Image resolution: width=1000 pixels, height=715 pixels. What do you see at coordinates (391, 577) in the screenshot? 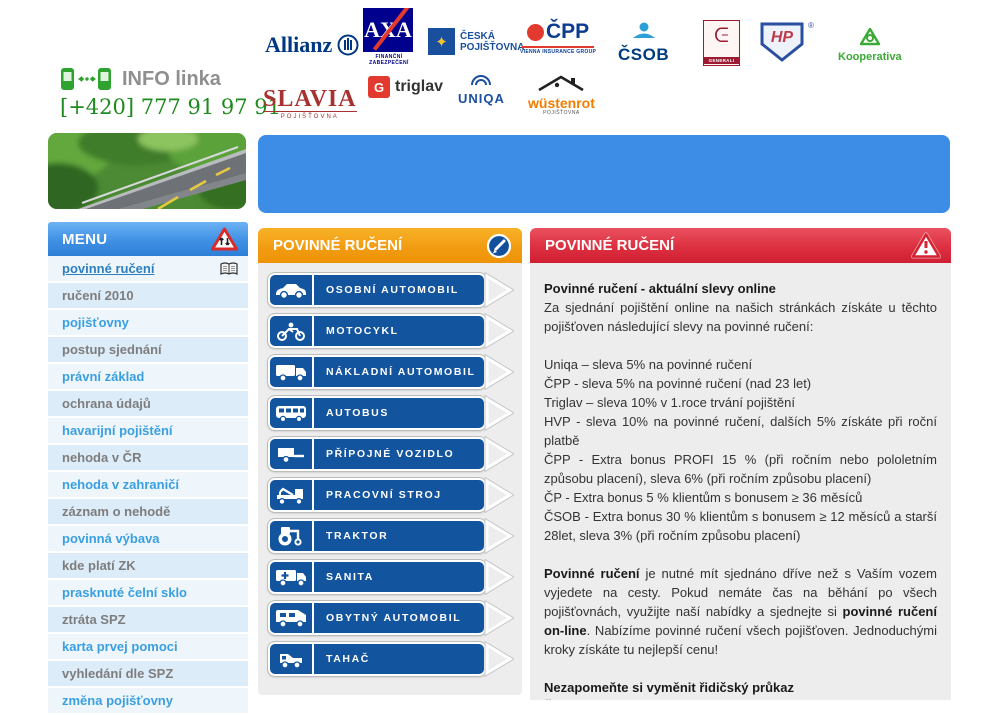
I see `vehicle-button-sanita: SANITA` at bounding box center [391, 577].